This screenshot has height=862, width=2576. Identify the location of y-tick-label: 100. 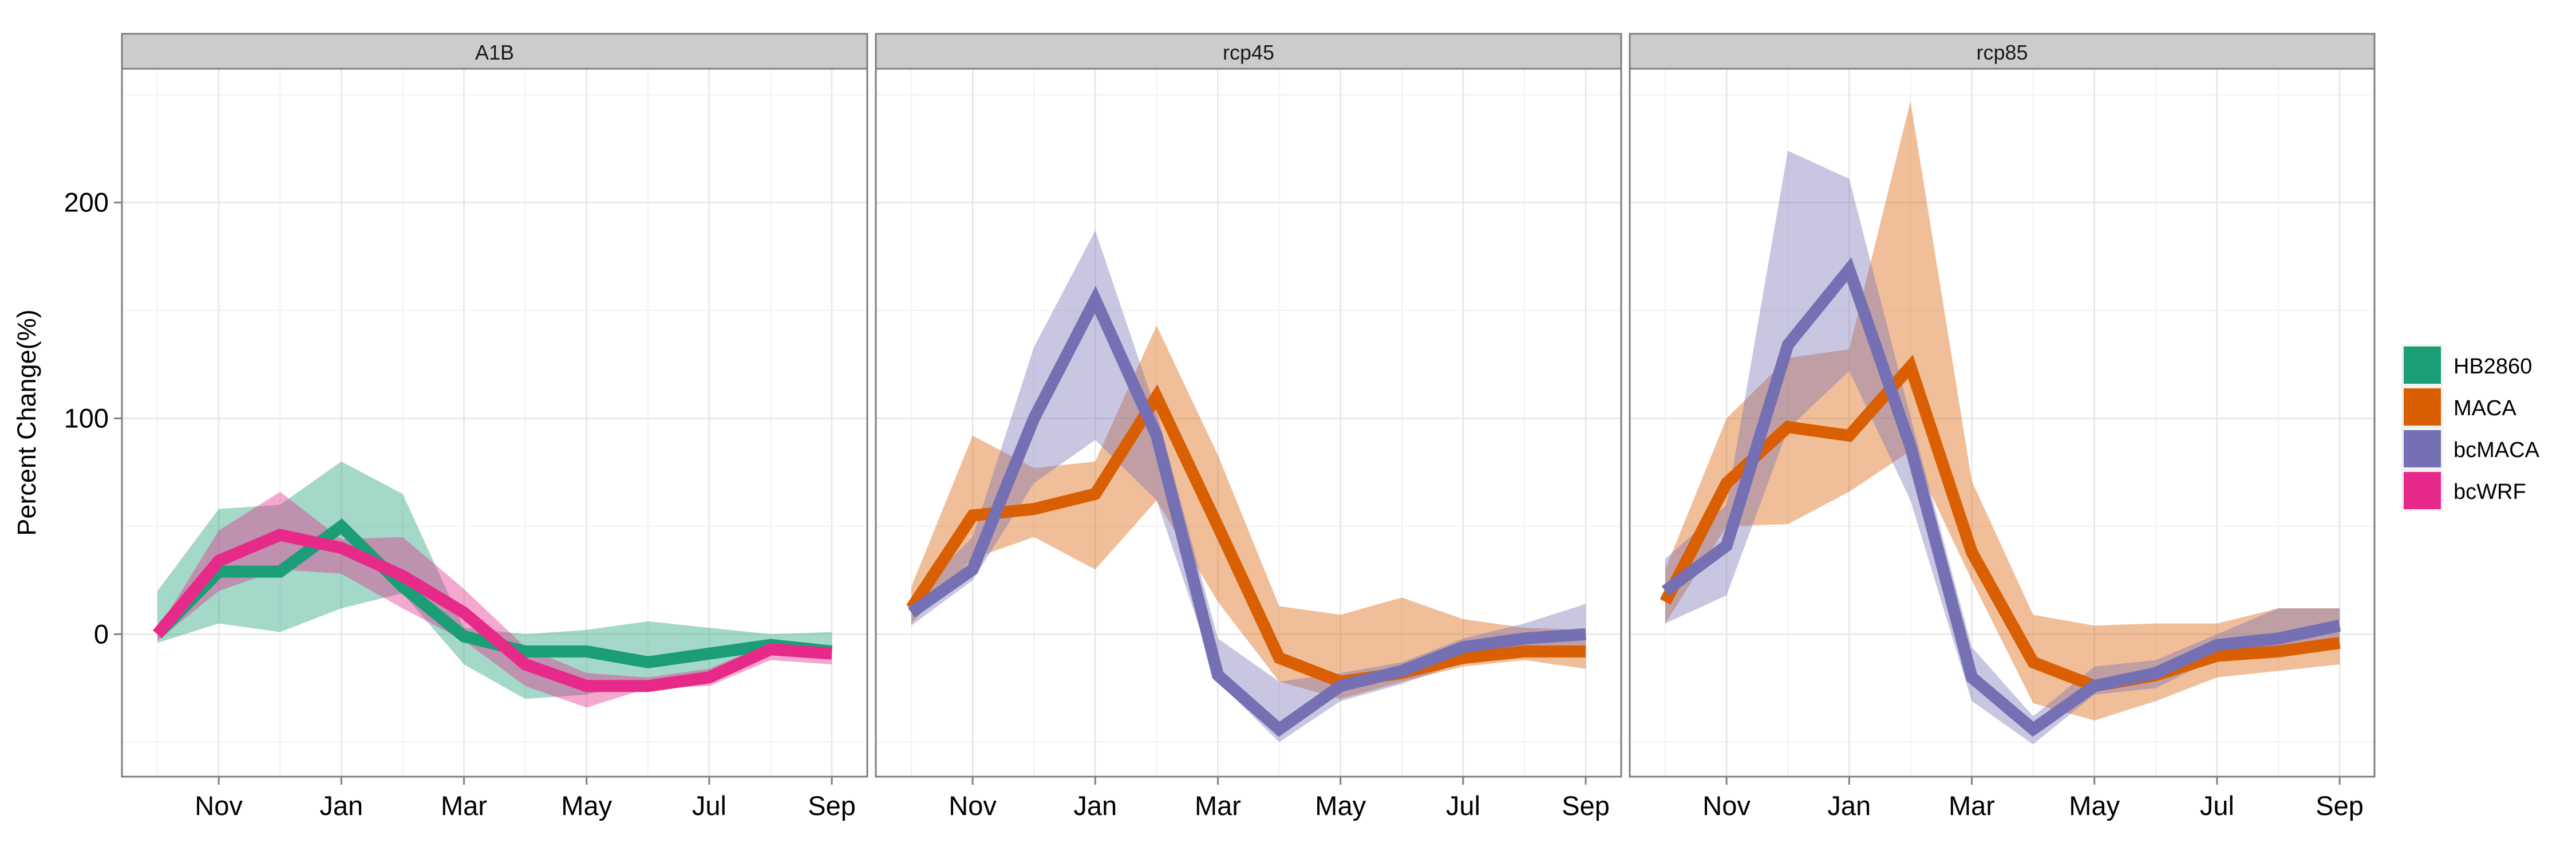
(86, 418).